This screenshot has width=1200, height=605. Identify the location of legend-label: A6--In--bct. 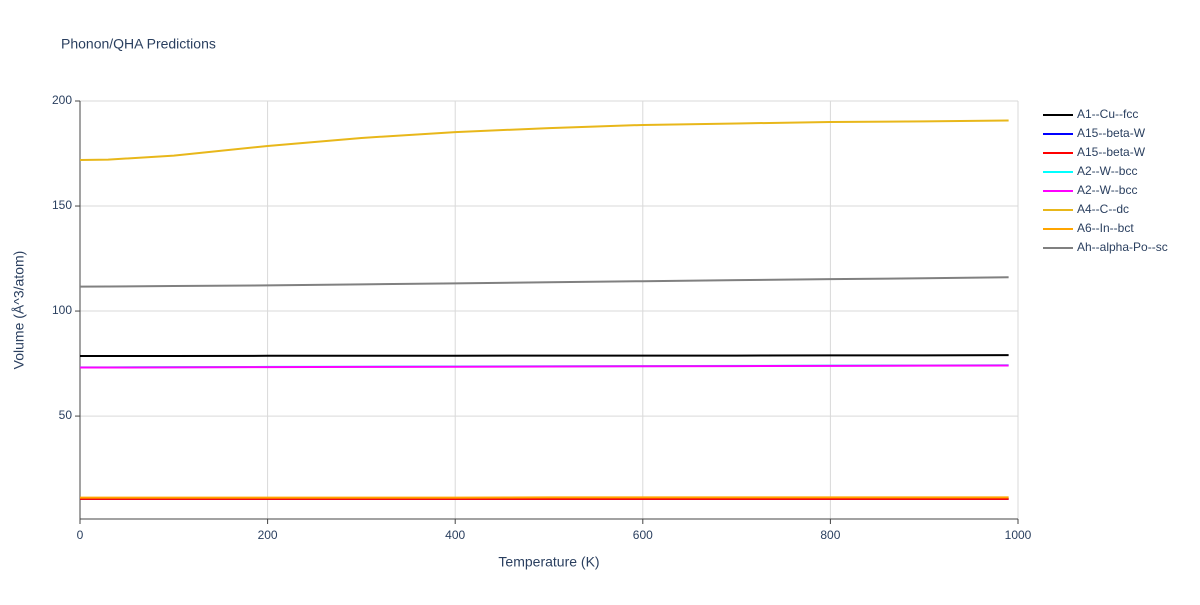
(1105, 228).